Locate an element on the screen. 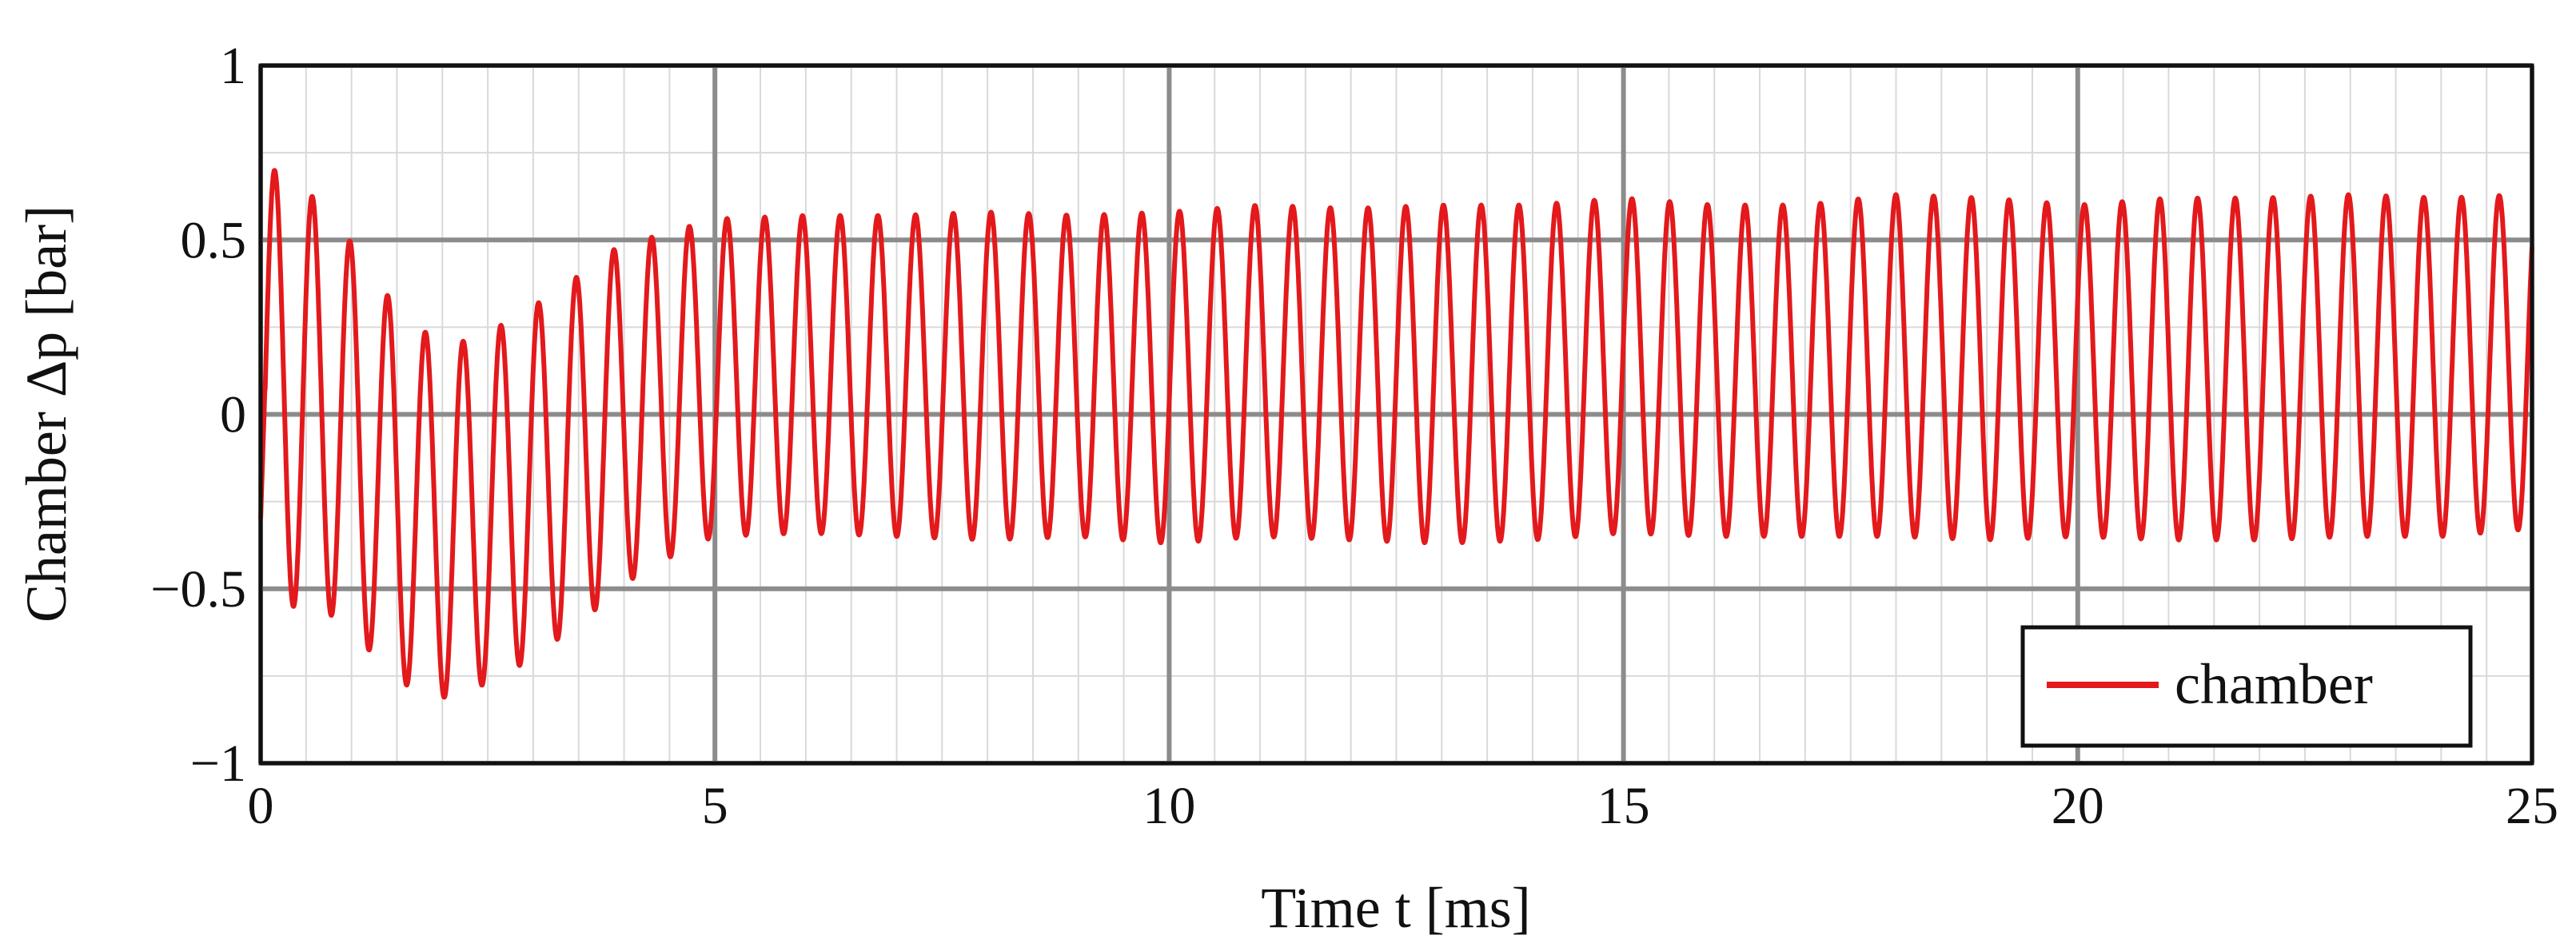  x-tick-labels: 0 5 10 15 20 25 is located at coordinates (1403, 806).